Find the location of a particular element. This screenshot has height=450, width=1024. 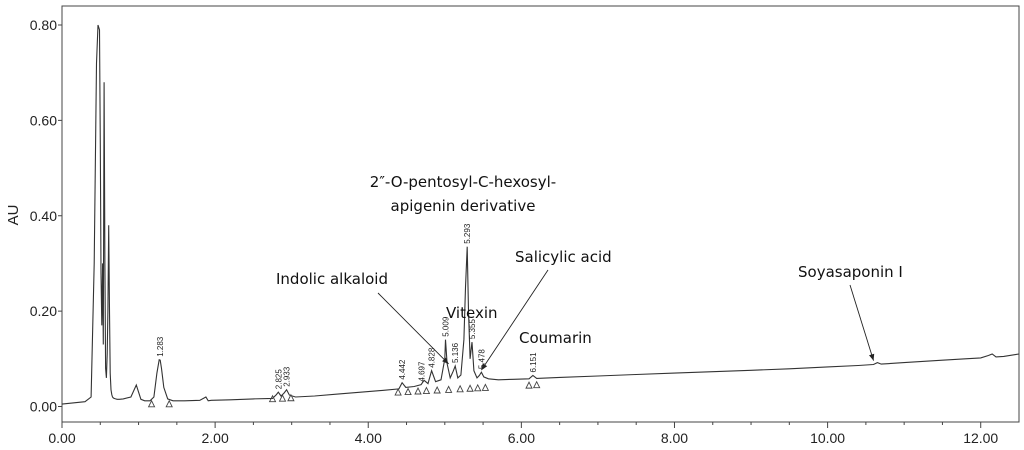

peak-label: 5.355 is located at coordinates (472, 329).